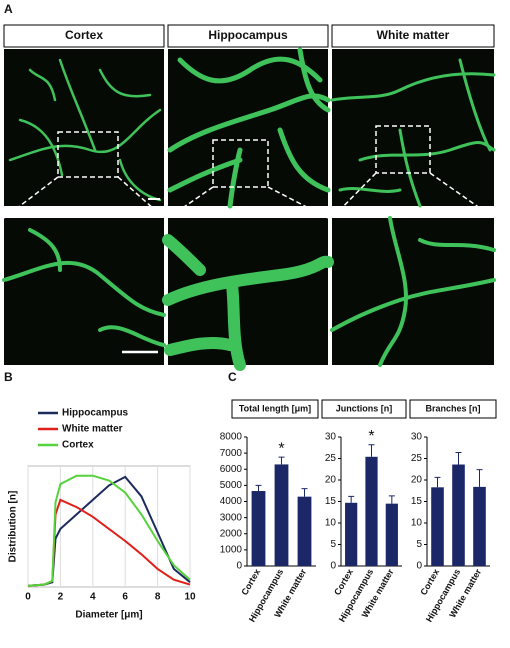 Image resolution: width=510 pixels, height=648 pixels. I want to click on chart-title: Junctions [n], so click(364, 408).